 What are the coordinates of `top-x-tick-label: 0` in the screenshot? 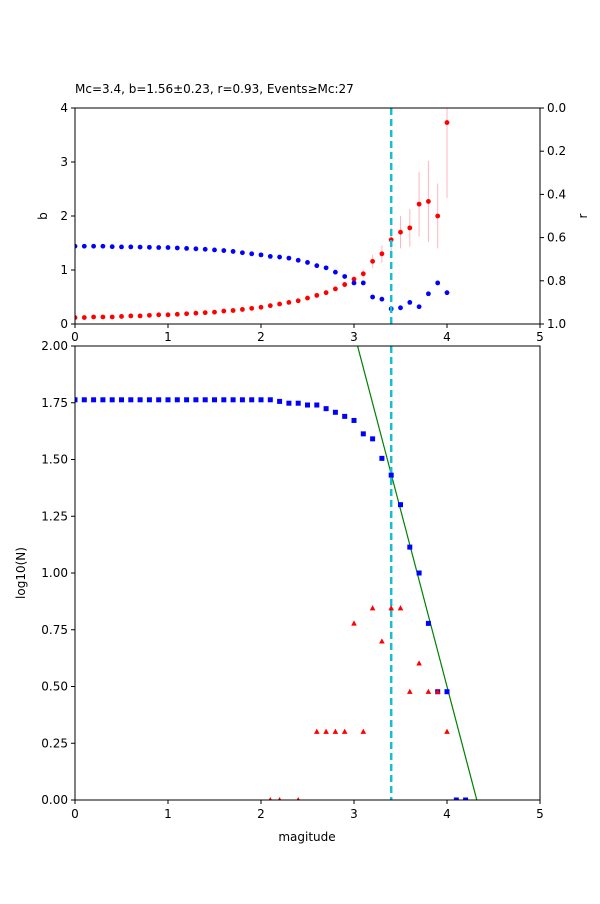 It's located at (75, 337).